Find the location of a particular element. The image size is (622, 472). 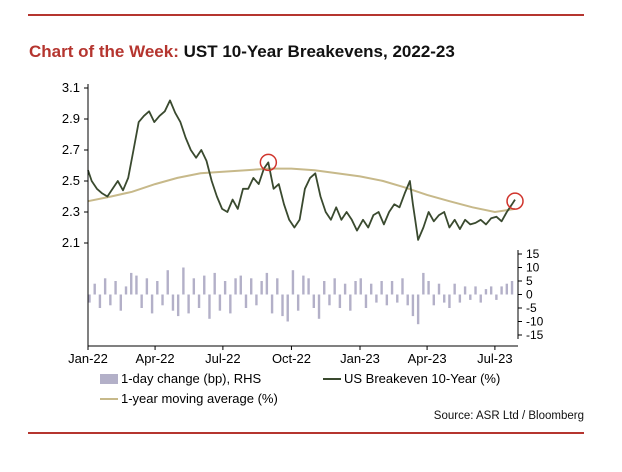

legend-swatch-bars is located at coordinates (109, 378).